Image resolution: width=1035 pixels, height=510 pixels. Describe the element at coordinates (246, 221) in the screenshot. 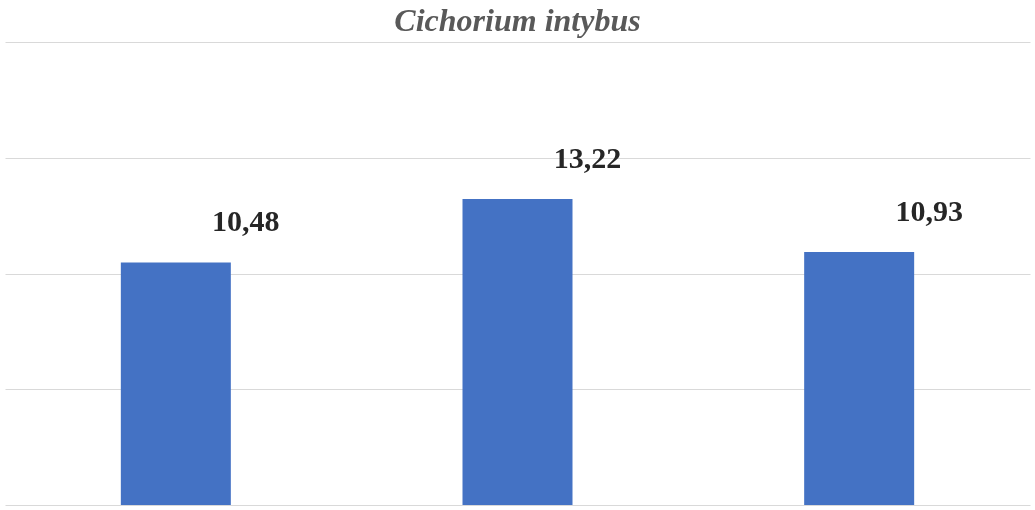

I see `data-label: 10,48` at that location.